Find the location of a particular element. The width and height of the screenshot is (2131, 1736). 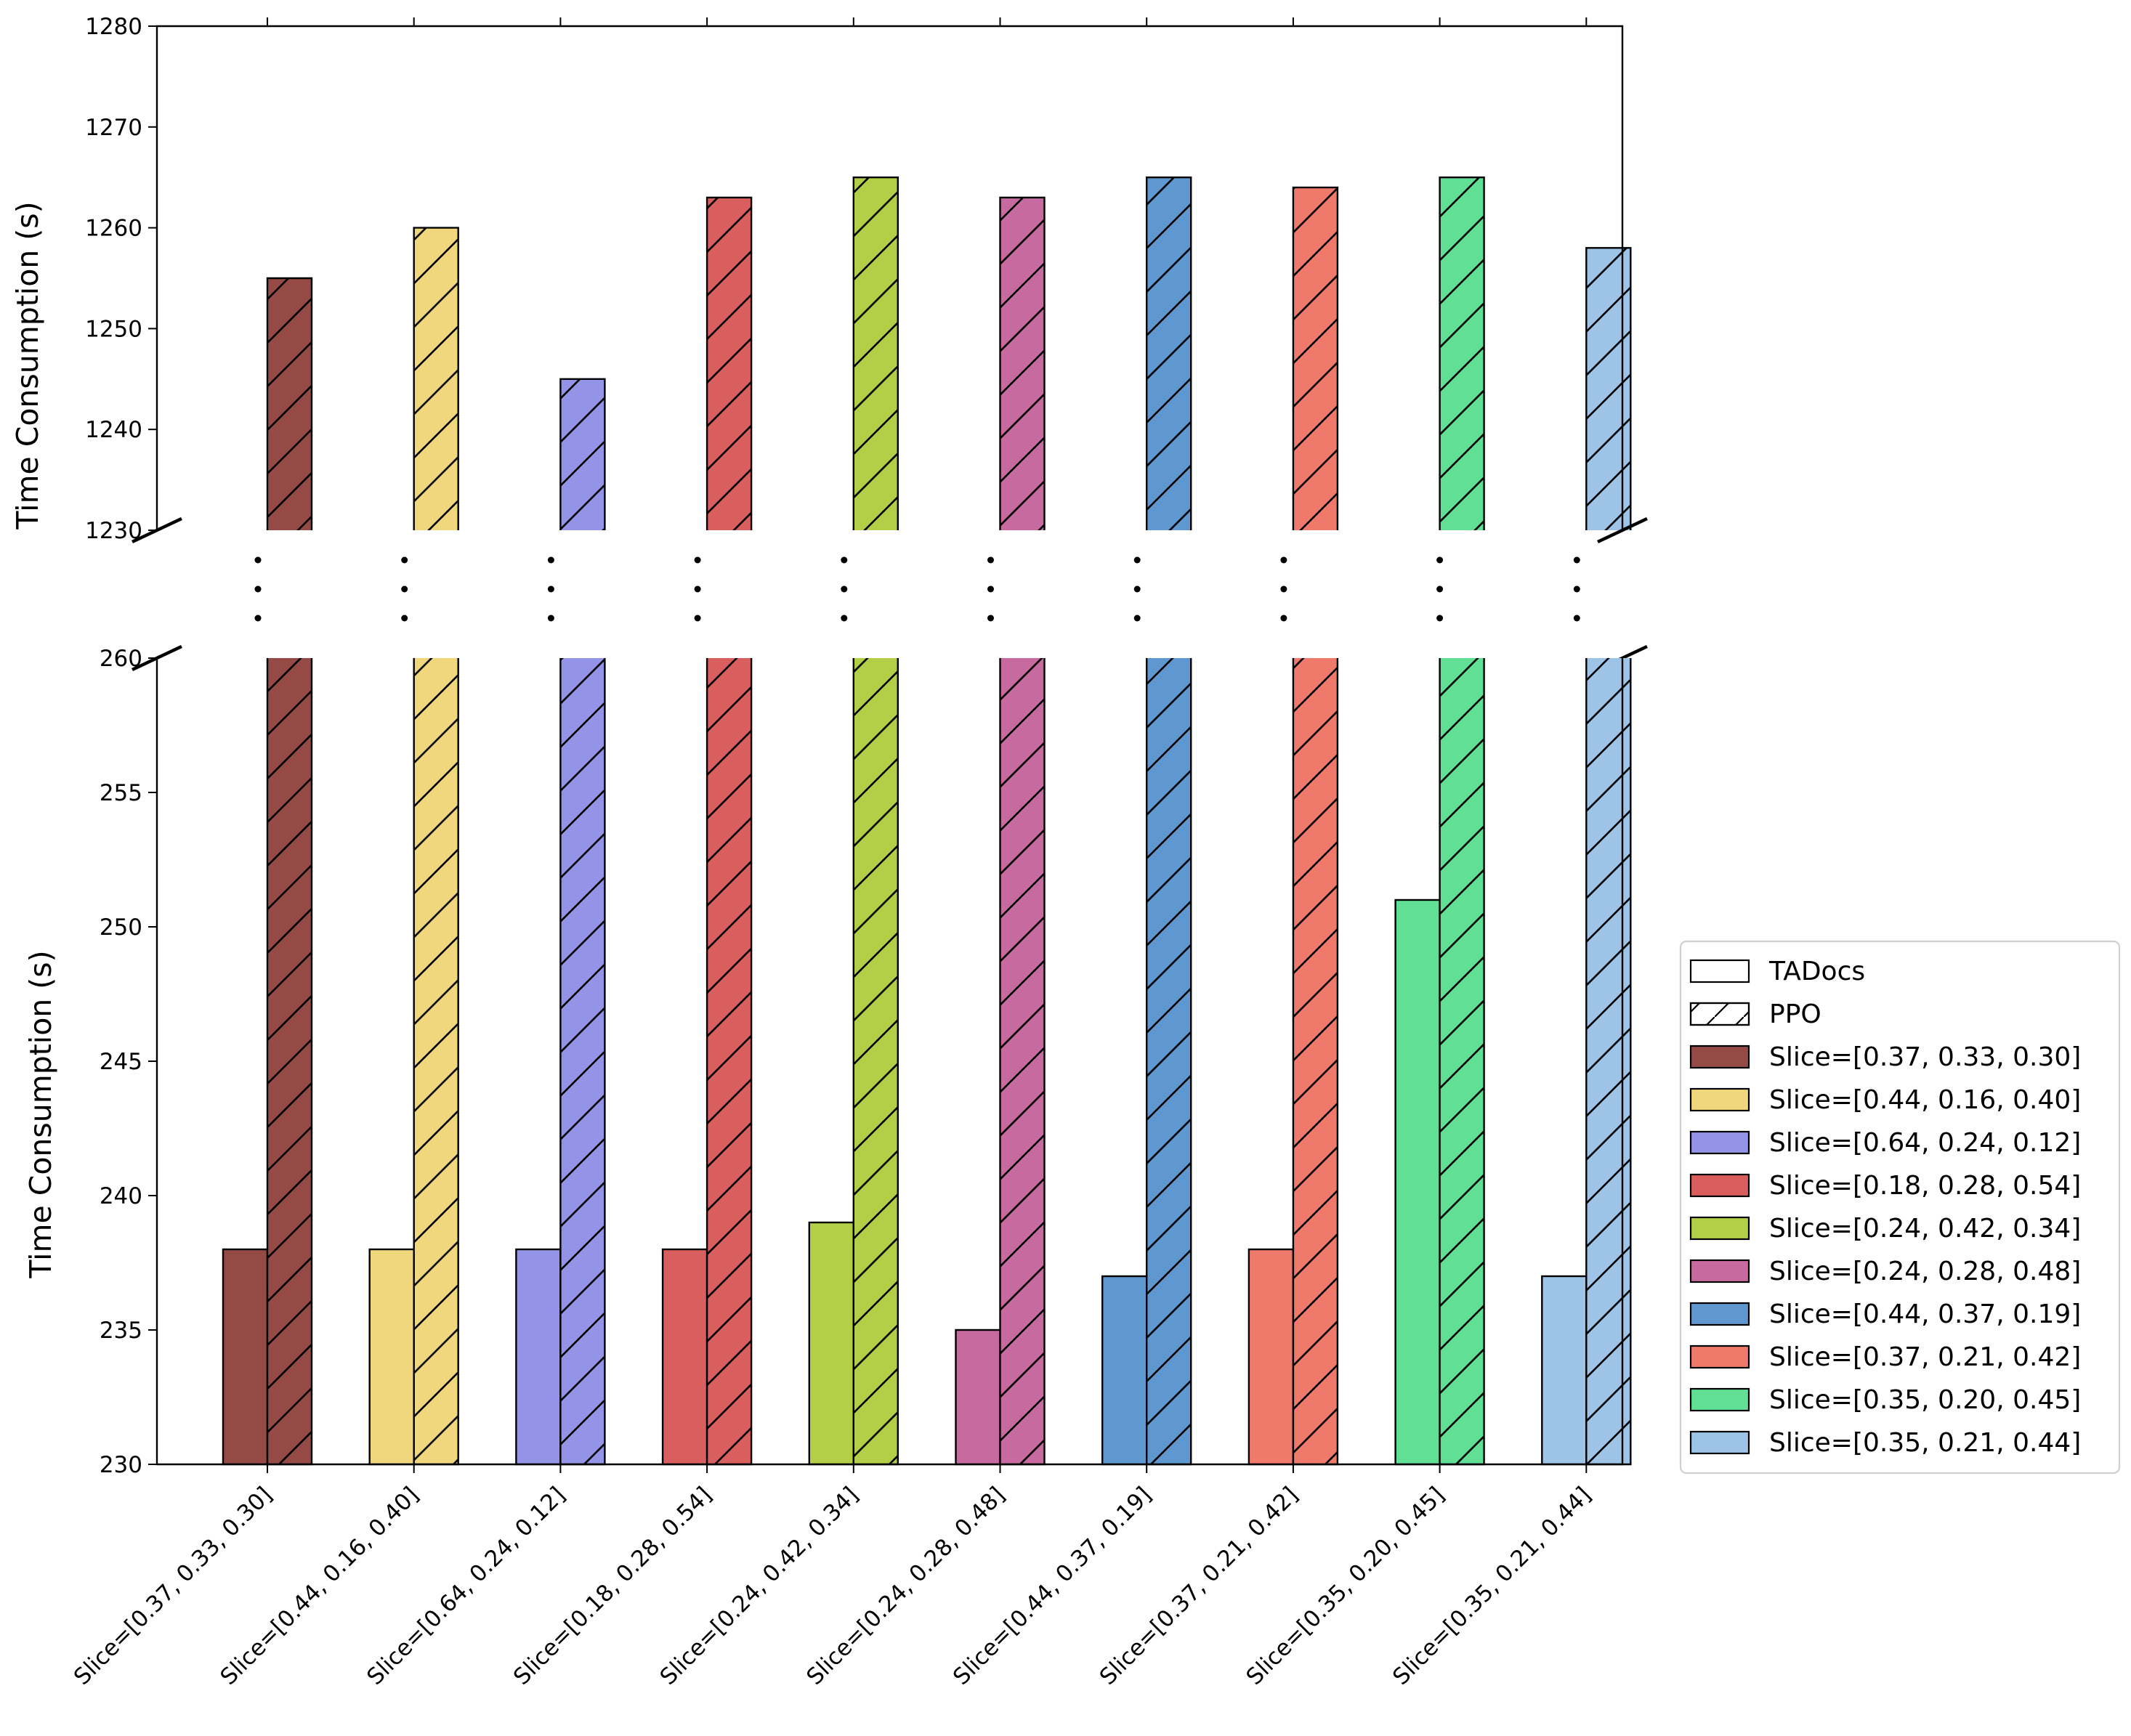

legend-label: Slice=[0.64, 0.24, 0.12] is located at coordinates (1925, 1143).